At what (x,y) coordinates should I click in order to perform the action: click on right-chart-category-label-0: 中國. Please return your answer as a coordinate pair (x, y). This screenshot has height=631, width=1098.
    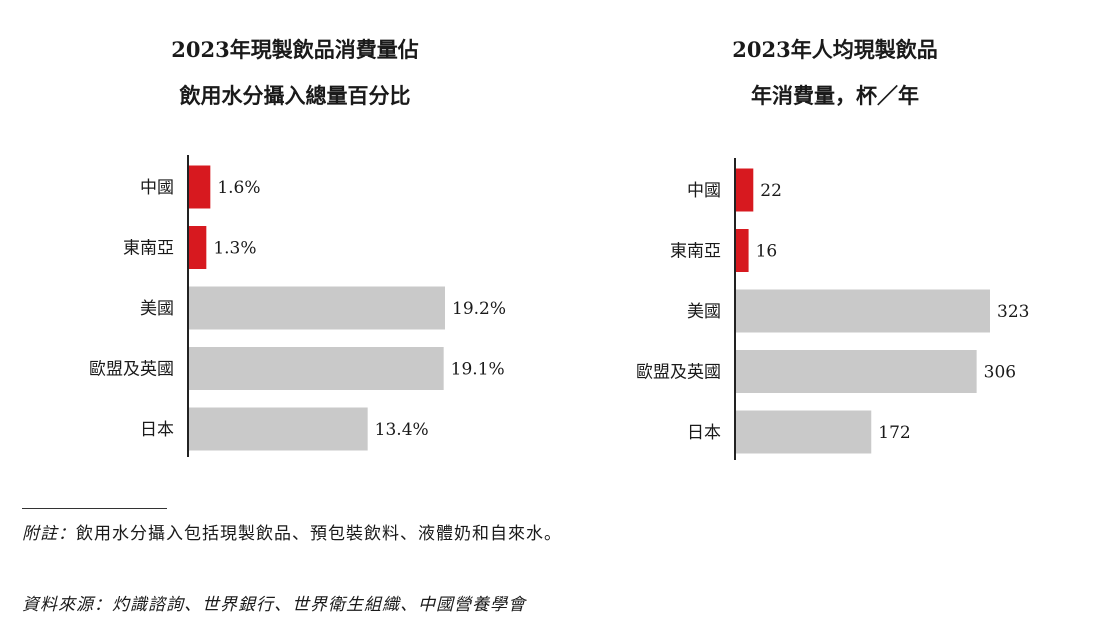
    Looking at the image, I should click on (704, 191).